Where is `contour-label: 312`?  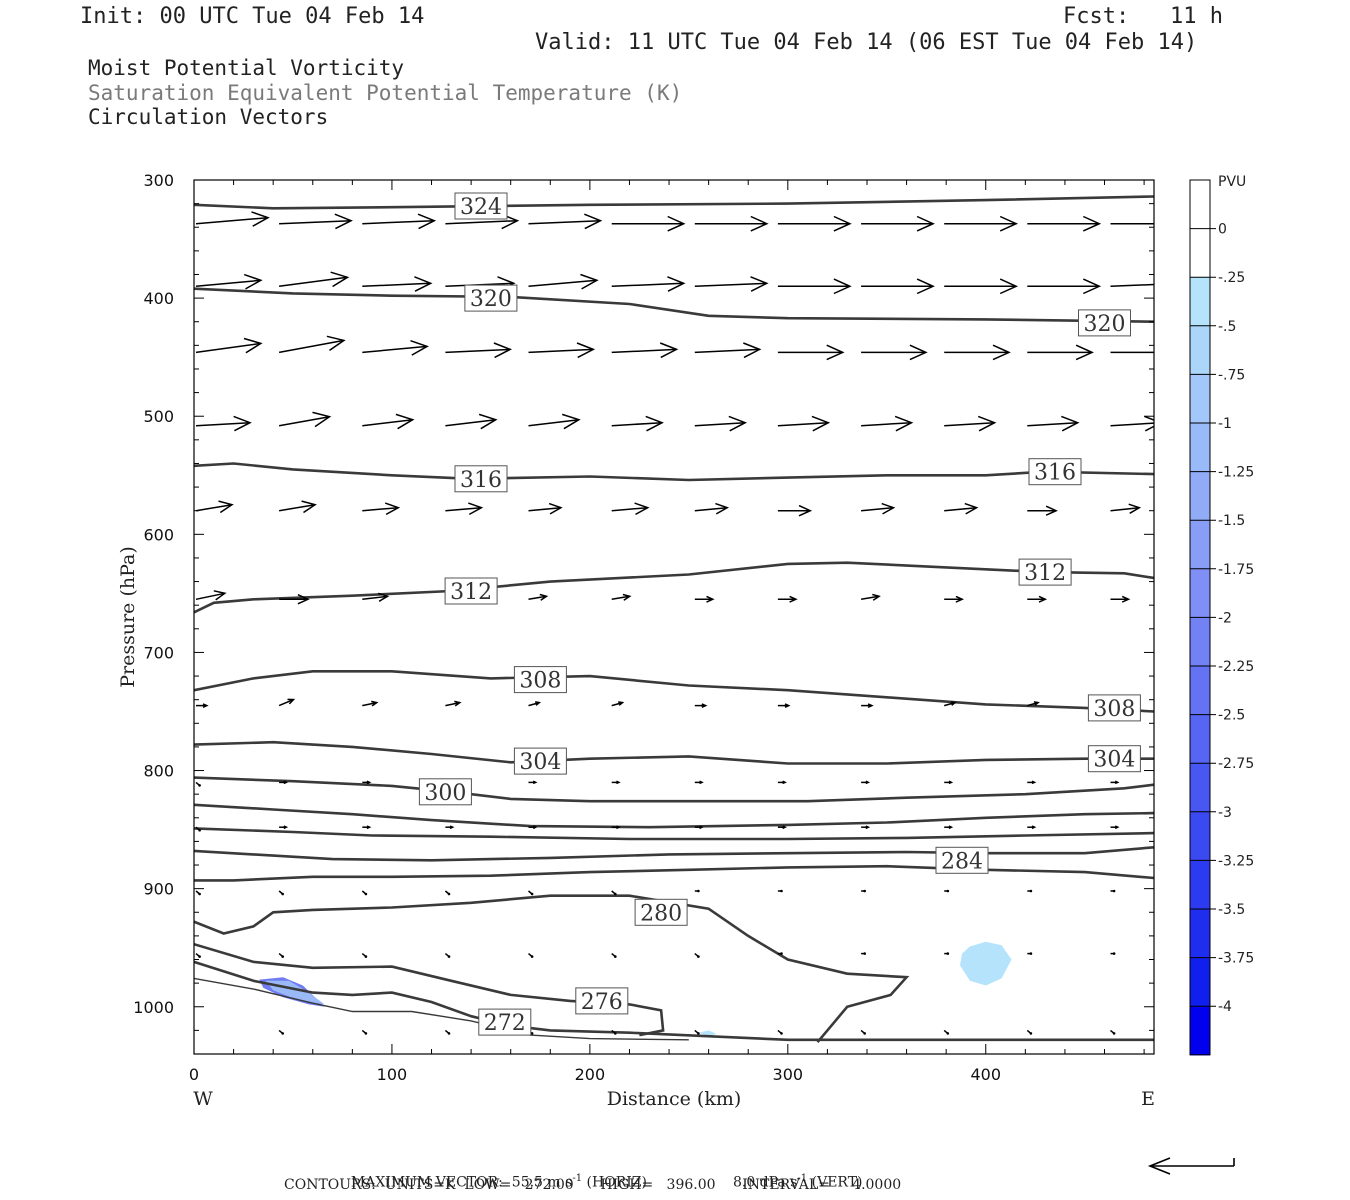 contour-label: 312 is located at coordinates (1045, 572).